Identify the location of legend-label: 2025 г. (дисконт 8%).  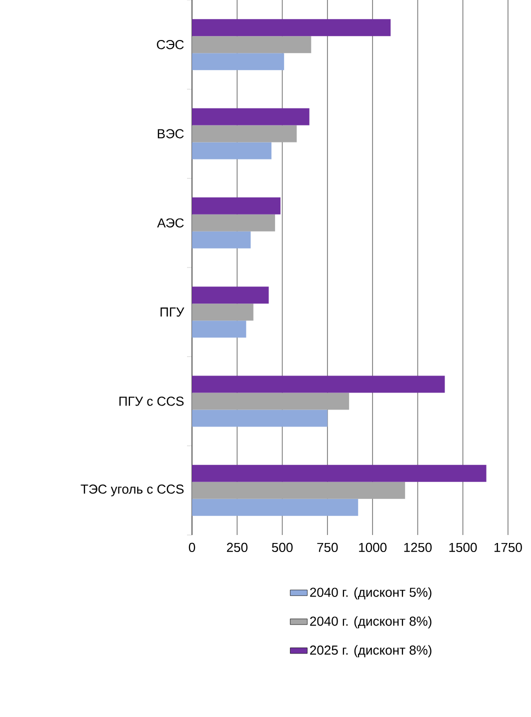
(371, 651).